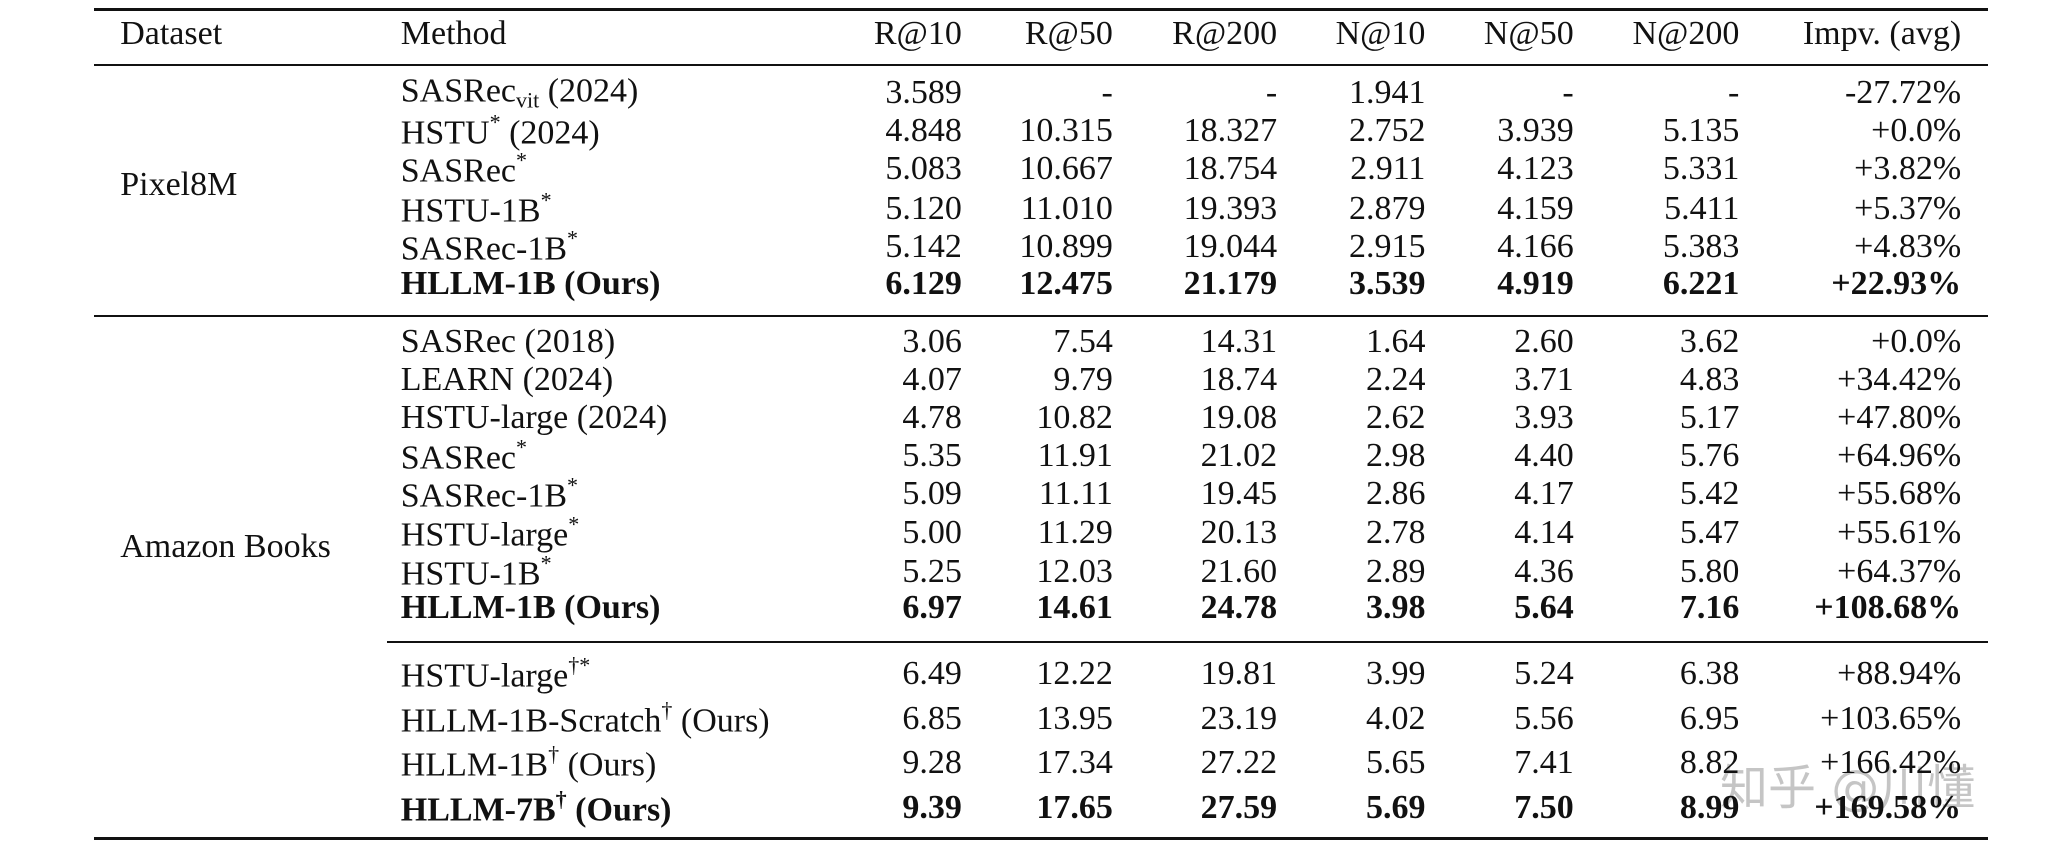 The width and height of the screenshot is (2068, 854). What do you see at coordinates (1380, 34) in the screenshot?
I see `header-cell: N@10` at bounding box center [1380, 34].